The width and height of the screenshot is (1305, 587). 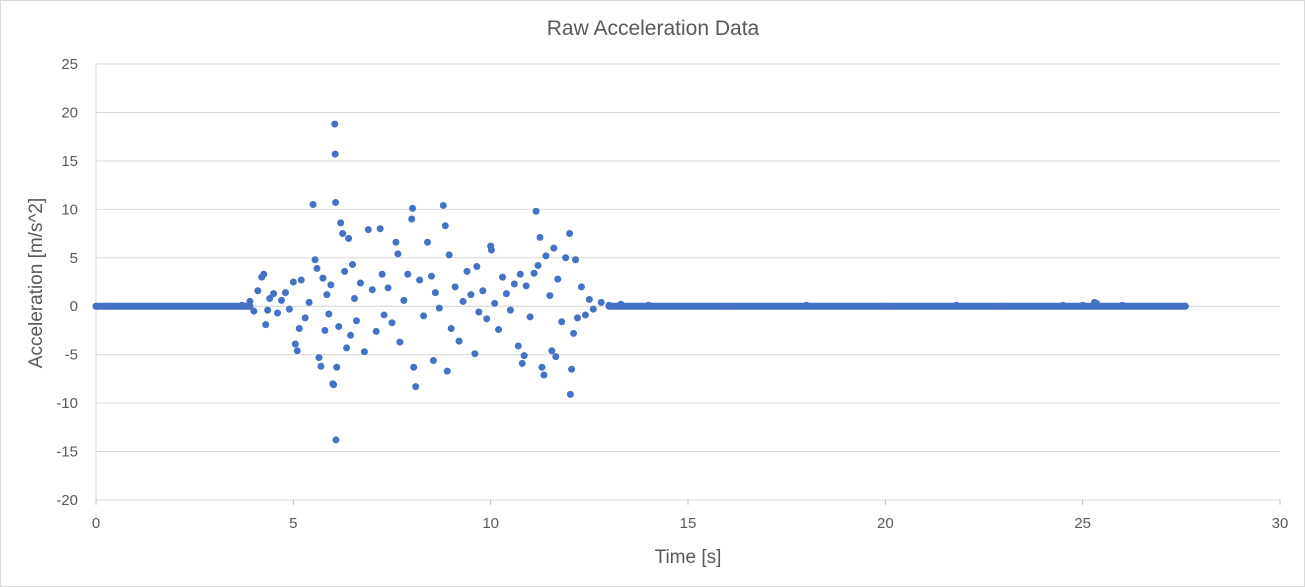 What do you see at coordinates (1280, 523) in the screenshot?
I see `x-tick-label: 30` at bounding box center [1280, 523].